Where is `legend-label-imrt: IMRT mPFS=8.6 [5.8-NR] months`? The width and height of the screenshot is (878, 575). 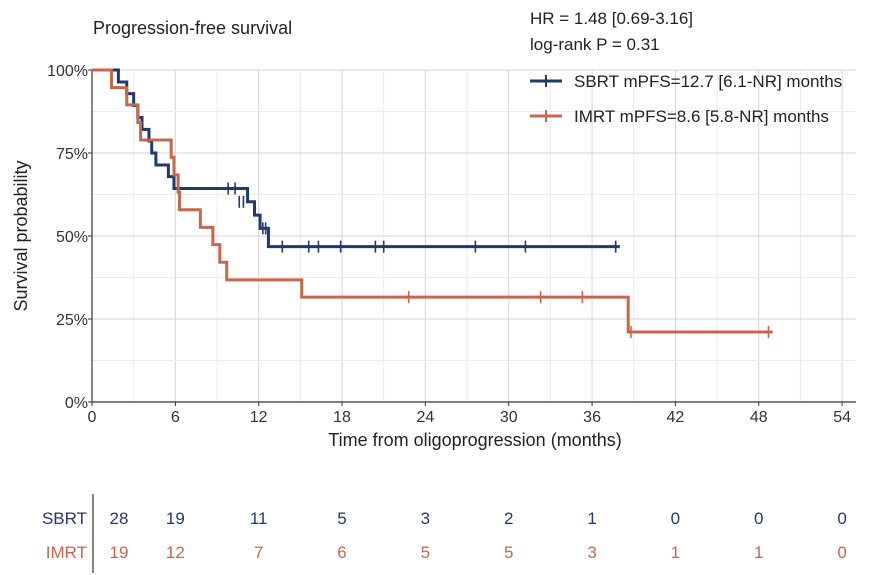
legend-label-imrt: IMRT mPFS=8.6 [5.8-NR] months is located at coordinates (701, 116).